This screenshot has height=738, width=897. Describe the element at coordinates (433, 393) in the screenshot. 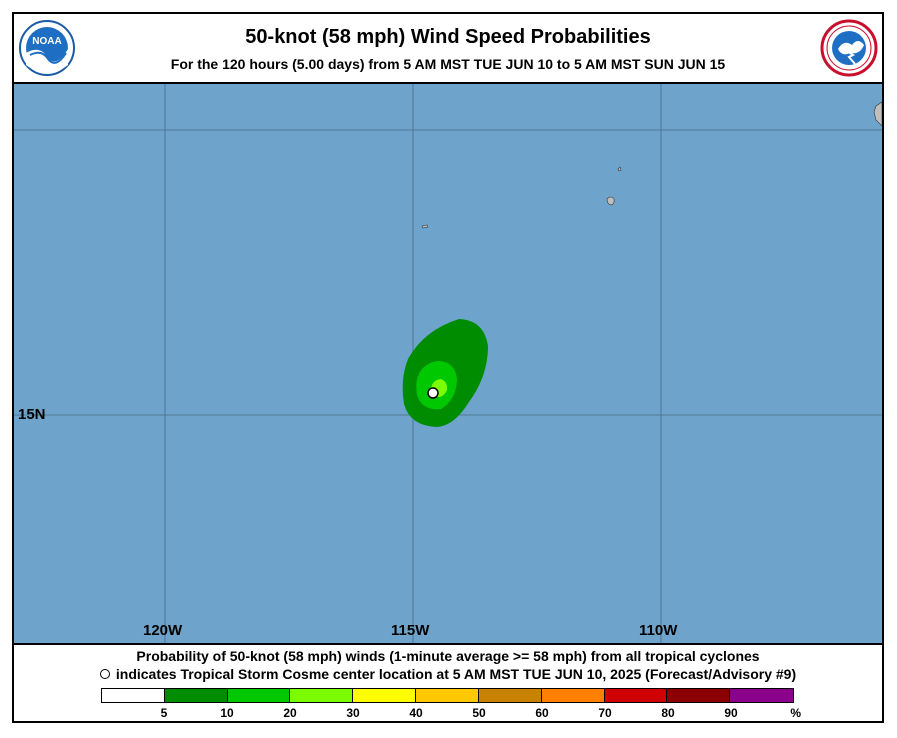

I see `storm-center-circle` at that location.